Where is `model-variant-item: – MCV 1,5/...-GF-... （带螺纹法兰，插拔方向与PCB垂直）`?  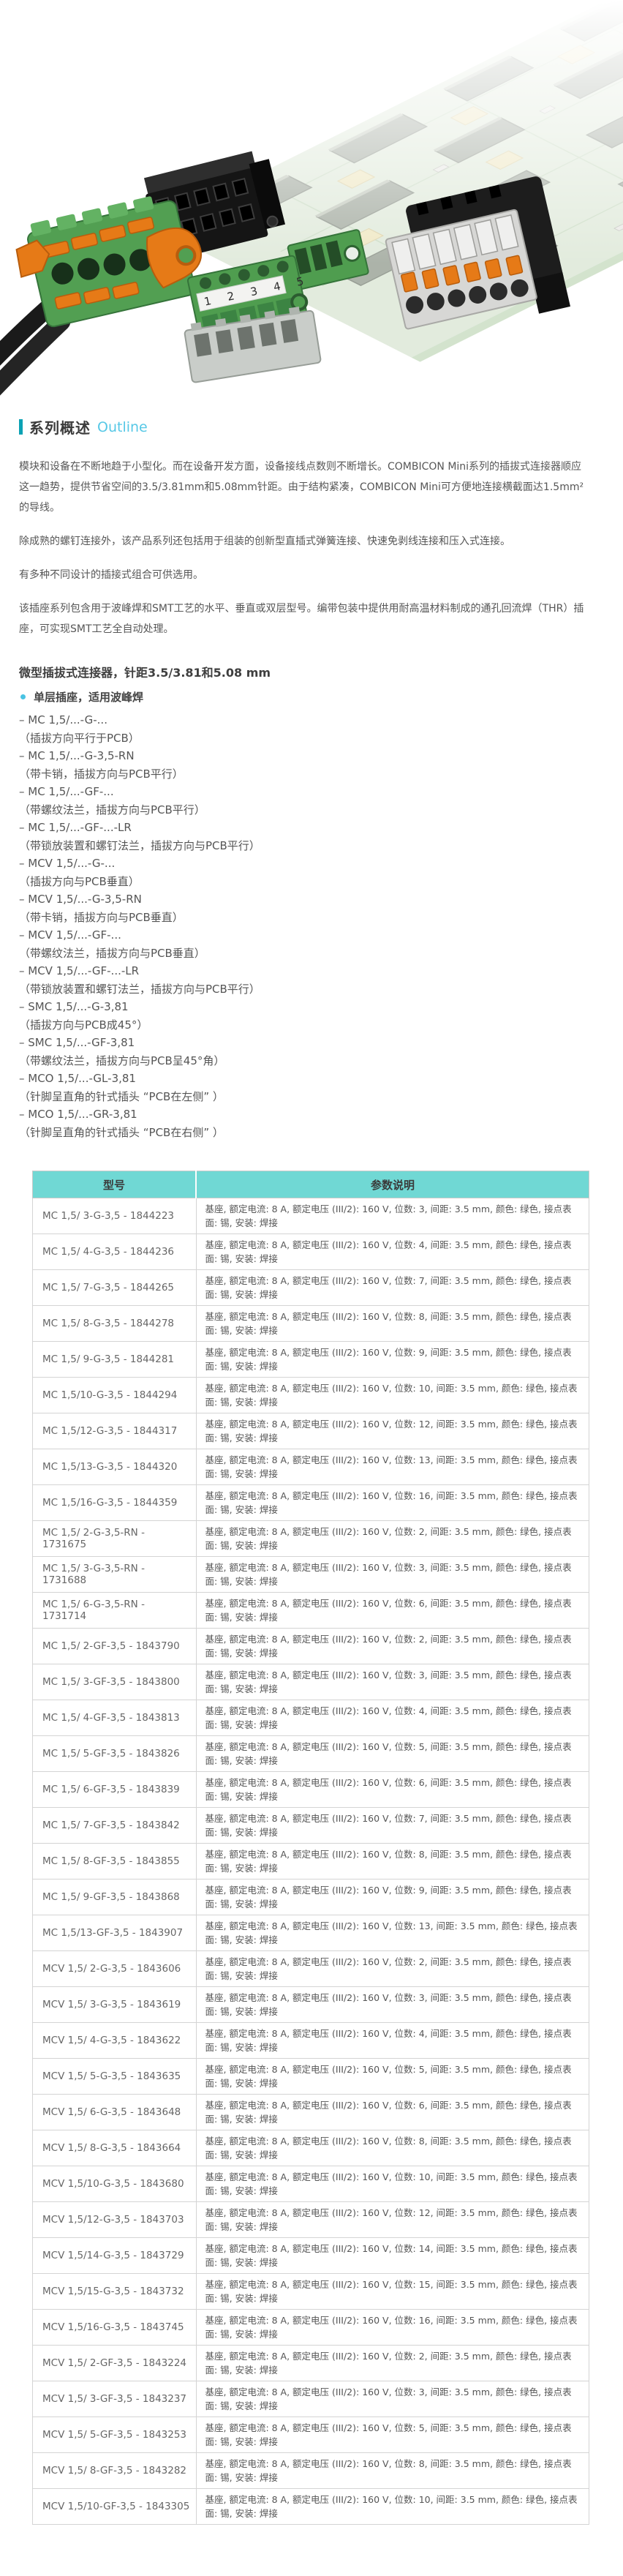
model-variant-item: – MCV 1,5/...-GF-... （带螺纹法兰，插拔方向与PCB垂直） is located at coordinates (305, 944).